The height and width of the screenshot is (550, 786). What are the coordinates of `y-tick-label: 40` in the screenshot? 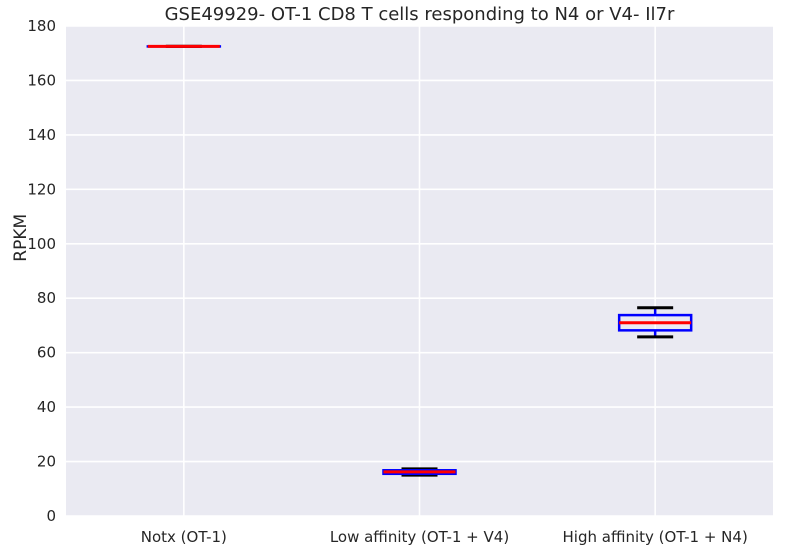 It's located at (46, 407).